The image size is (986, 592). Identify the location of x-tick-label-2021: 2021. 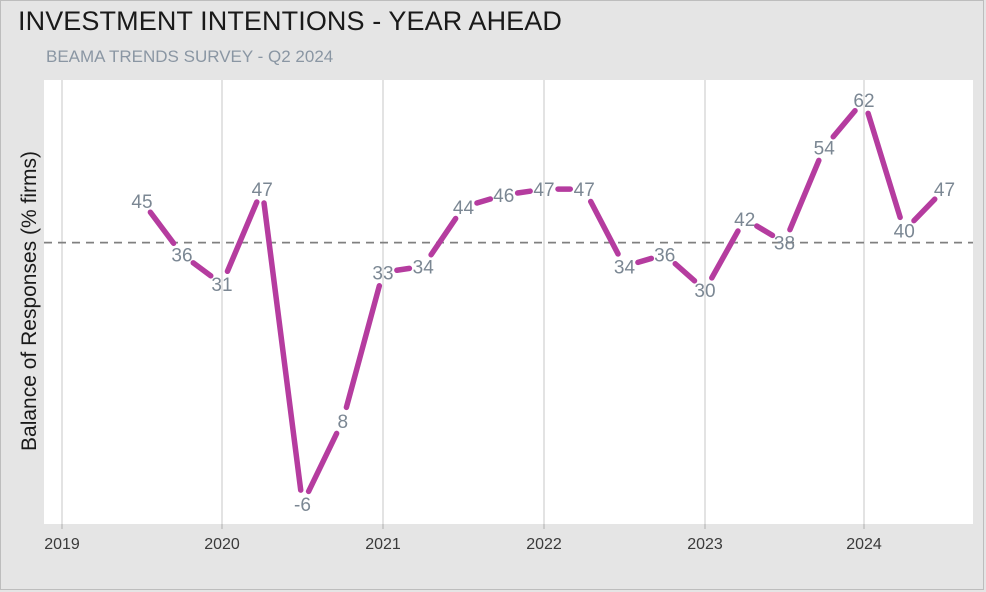
(383, 544).